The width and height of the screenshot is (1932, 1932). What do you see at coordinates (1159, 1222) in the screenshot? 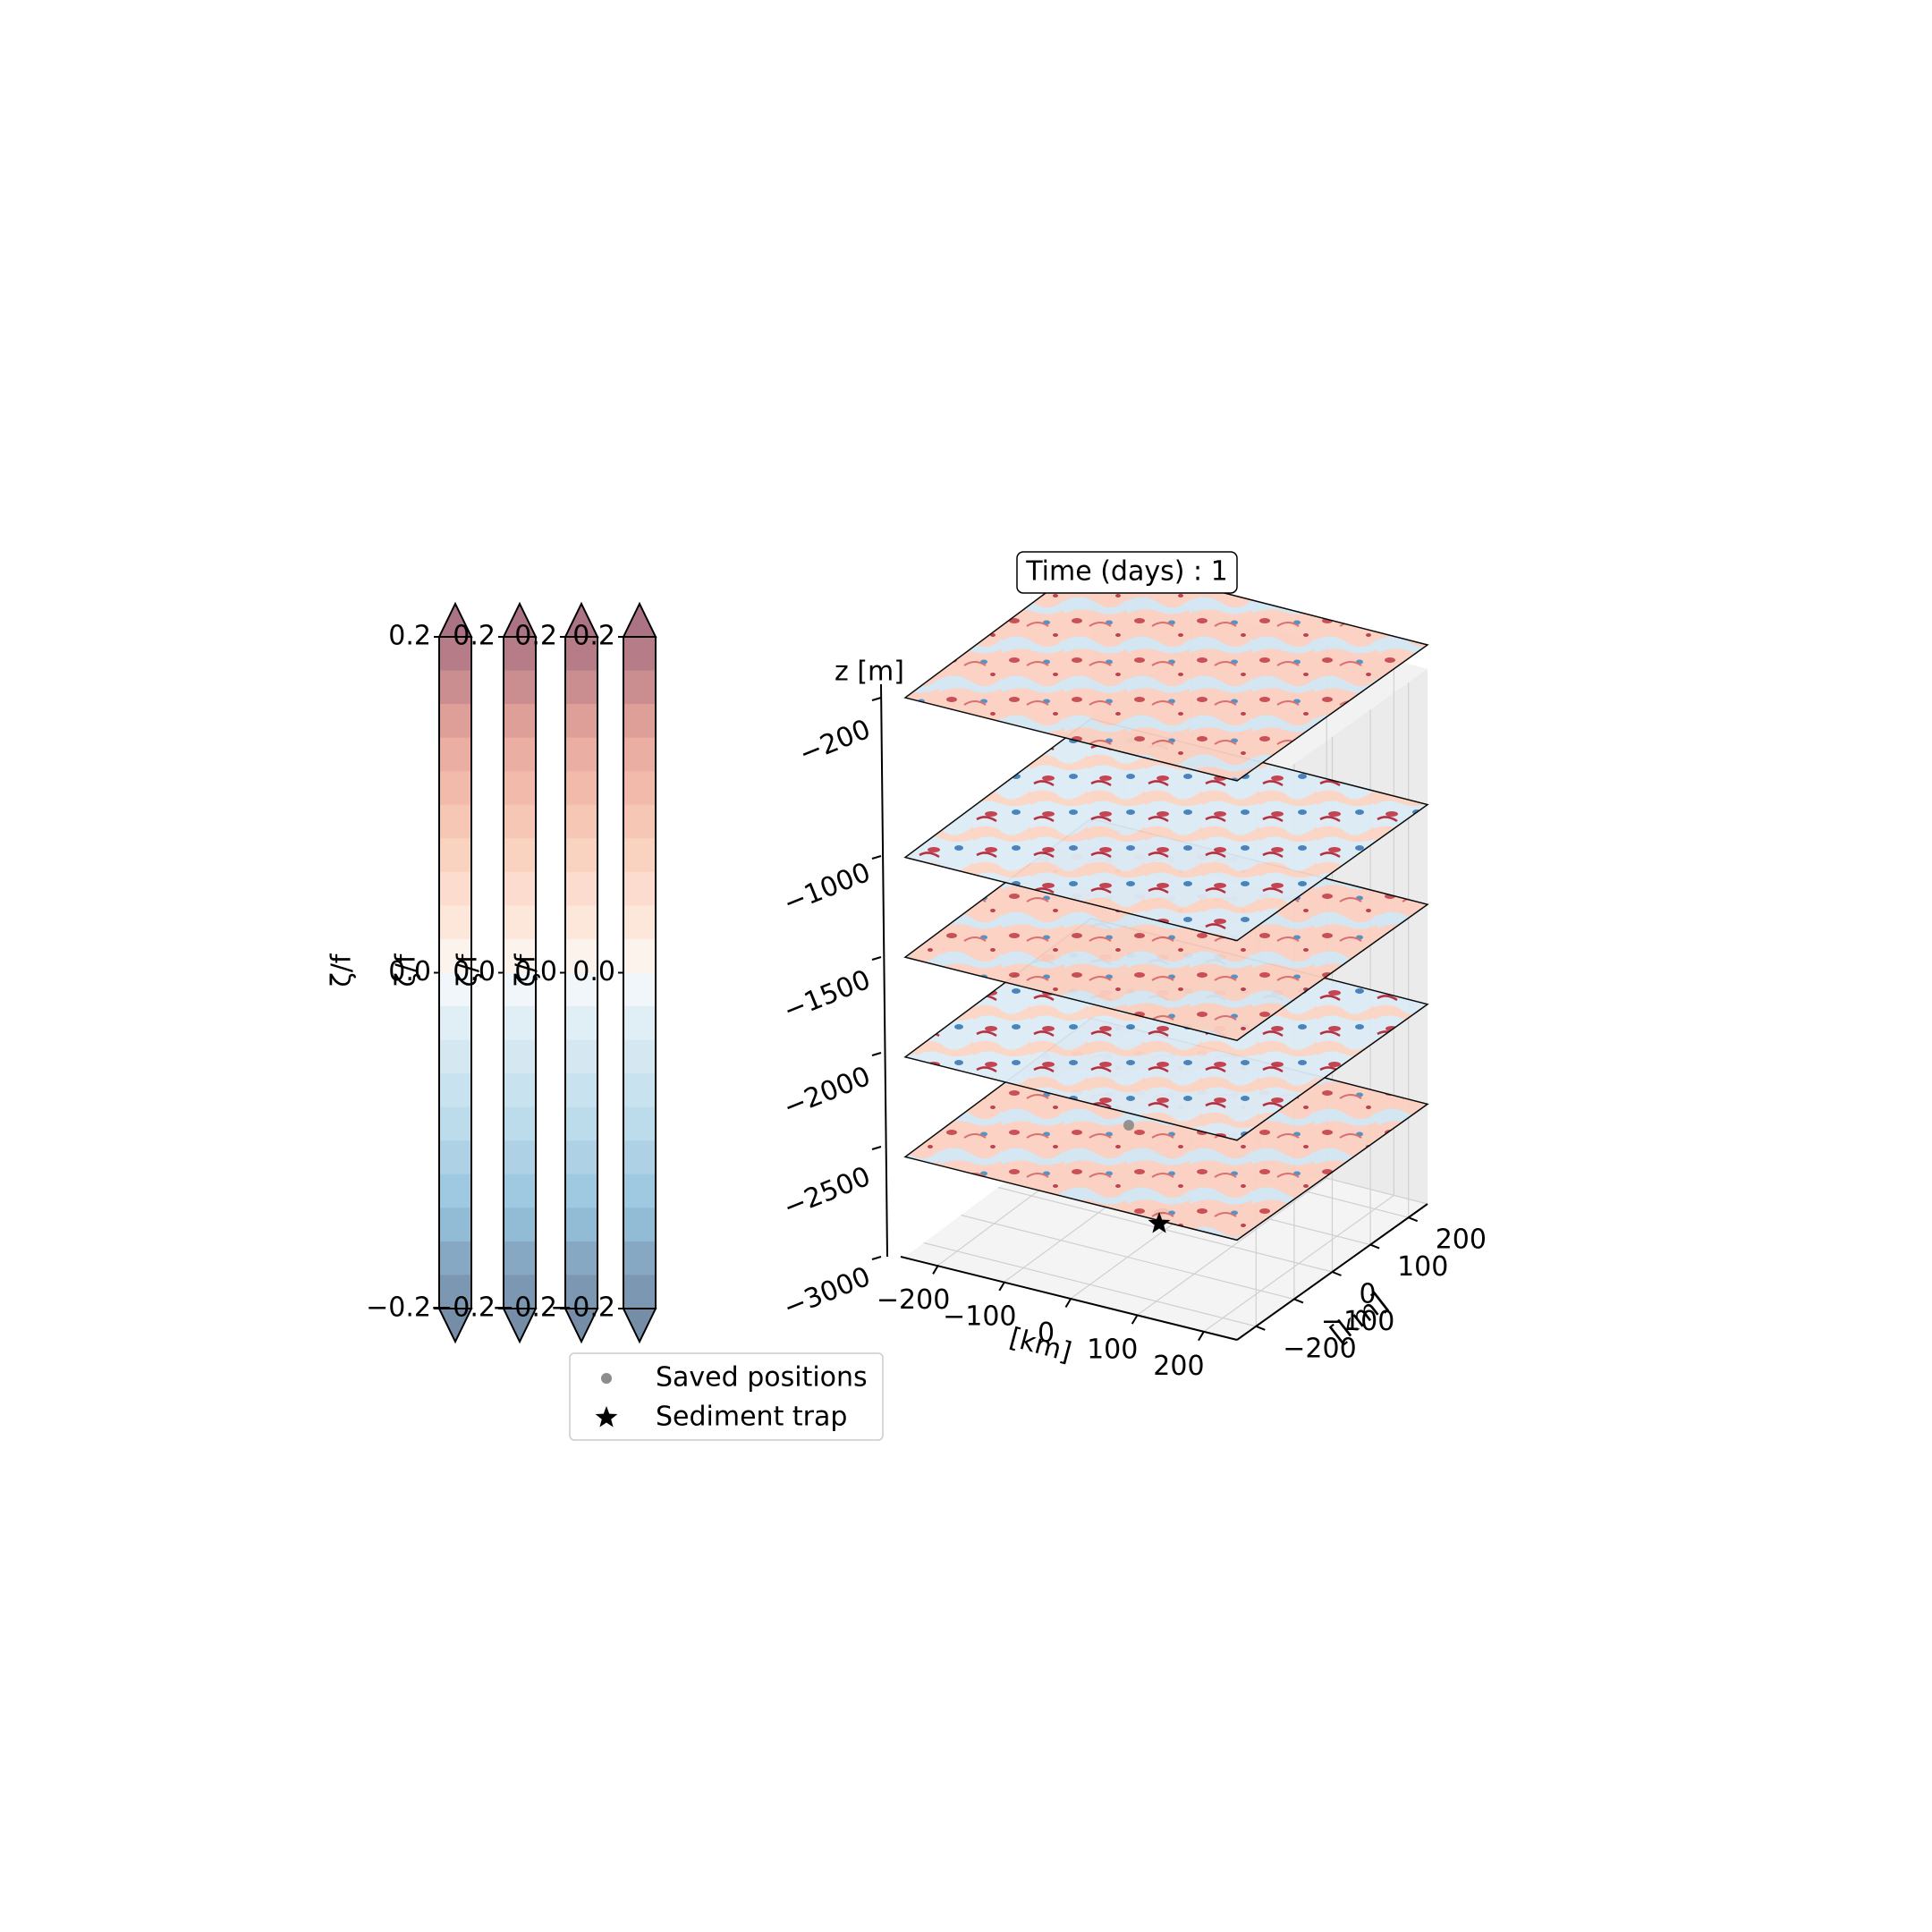
I see `sediment-trap-marker` at bounding box center [1159, 1222].